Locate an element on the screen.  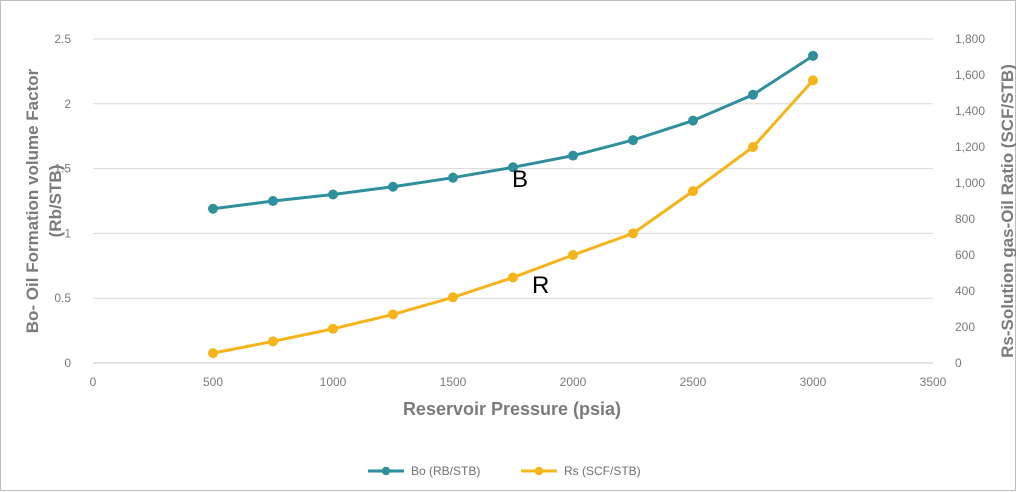
y-right-tick-5: 1,000 is located at coordinates (970, 183).